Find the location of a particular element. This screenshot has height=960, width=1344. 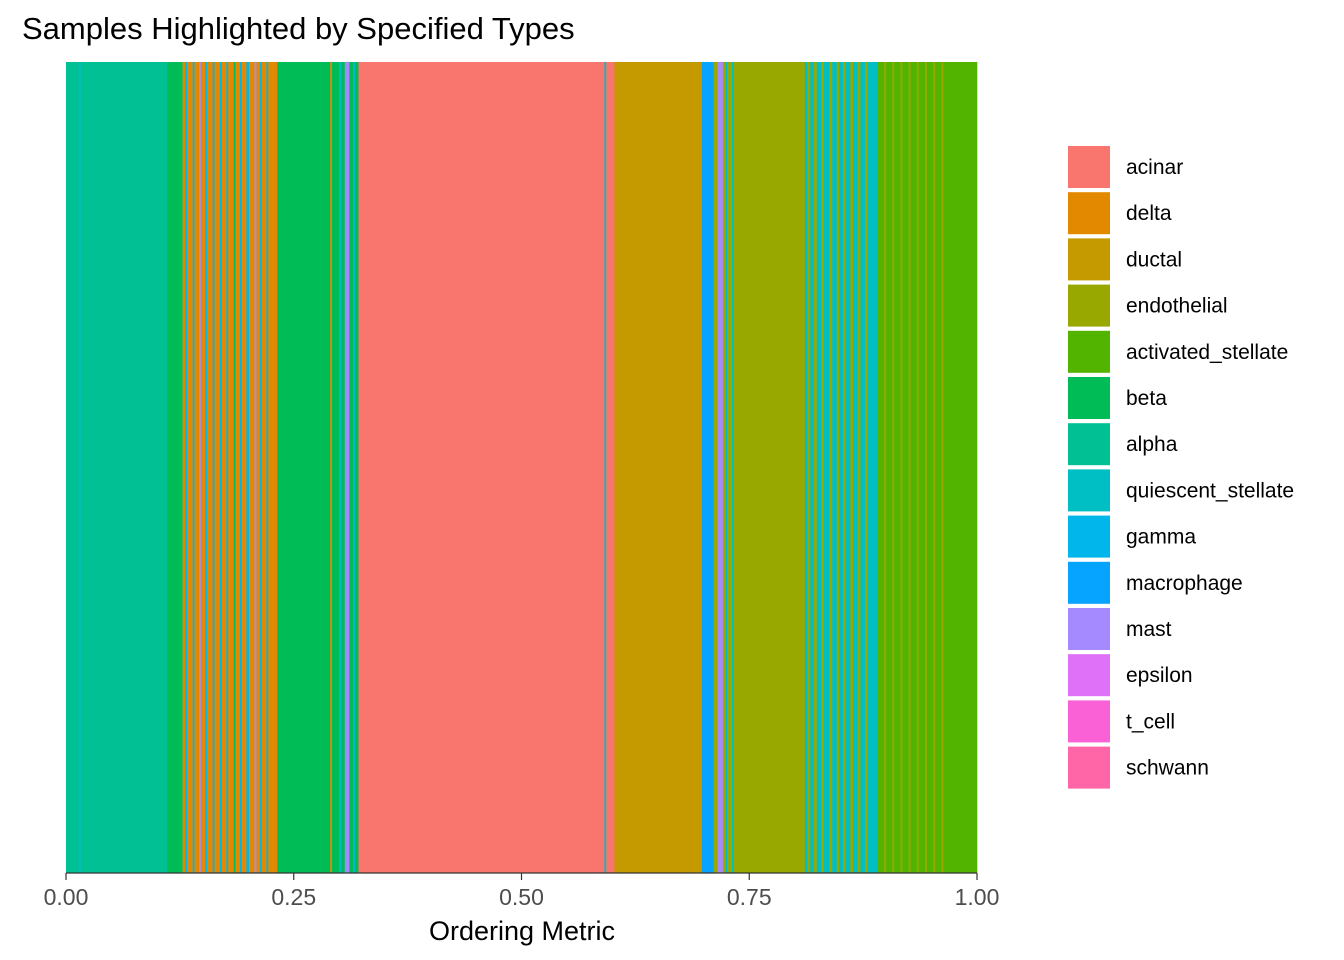

legend-label-activated_stellate: activated_stellate is located at coordinates (1207, 352).